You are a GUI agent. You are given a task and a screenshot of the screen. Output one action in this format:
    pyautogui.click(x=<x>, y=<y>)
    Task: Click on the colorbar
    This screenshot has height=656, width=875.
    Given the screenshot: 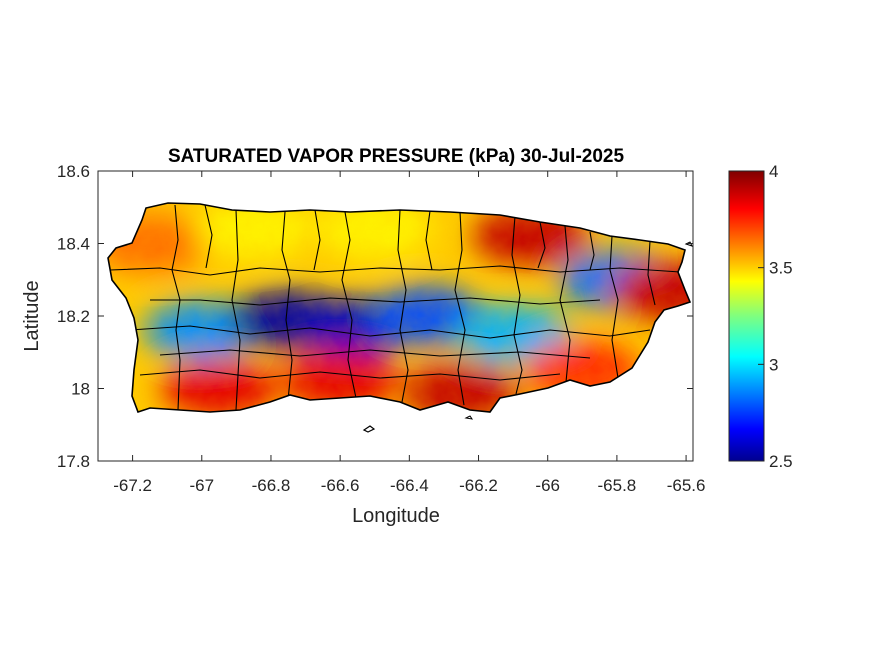 What is the action you would take?
    pyautogui.click(x=746, y=316)
    